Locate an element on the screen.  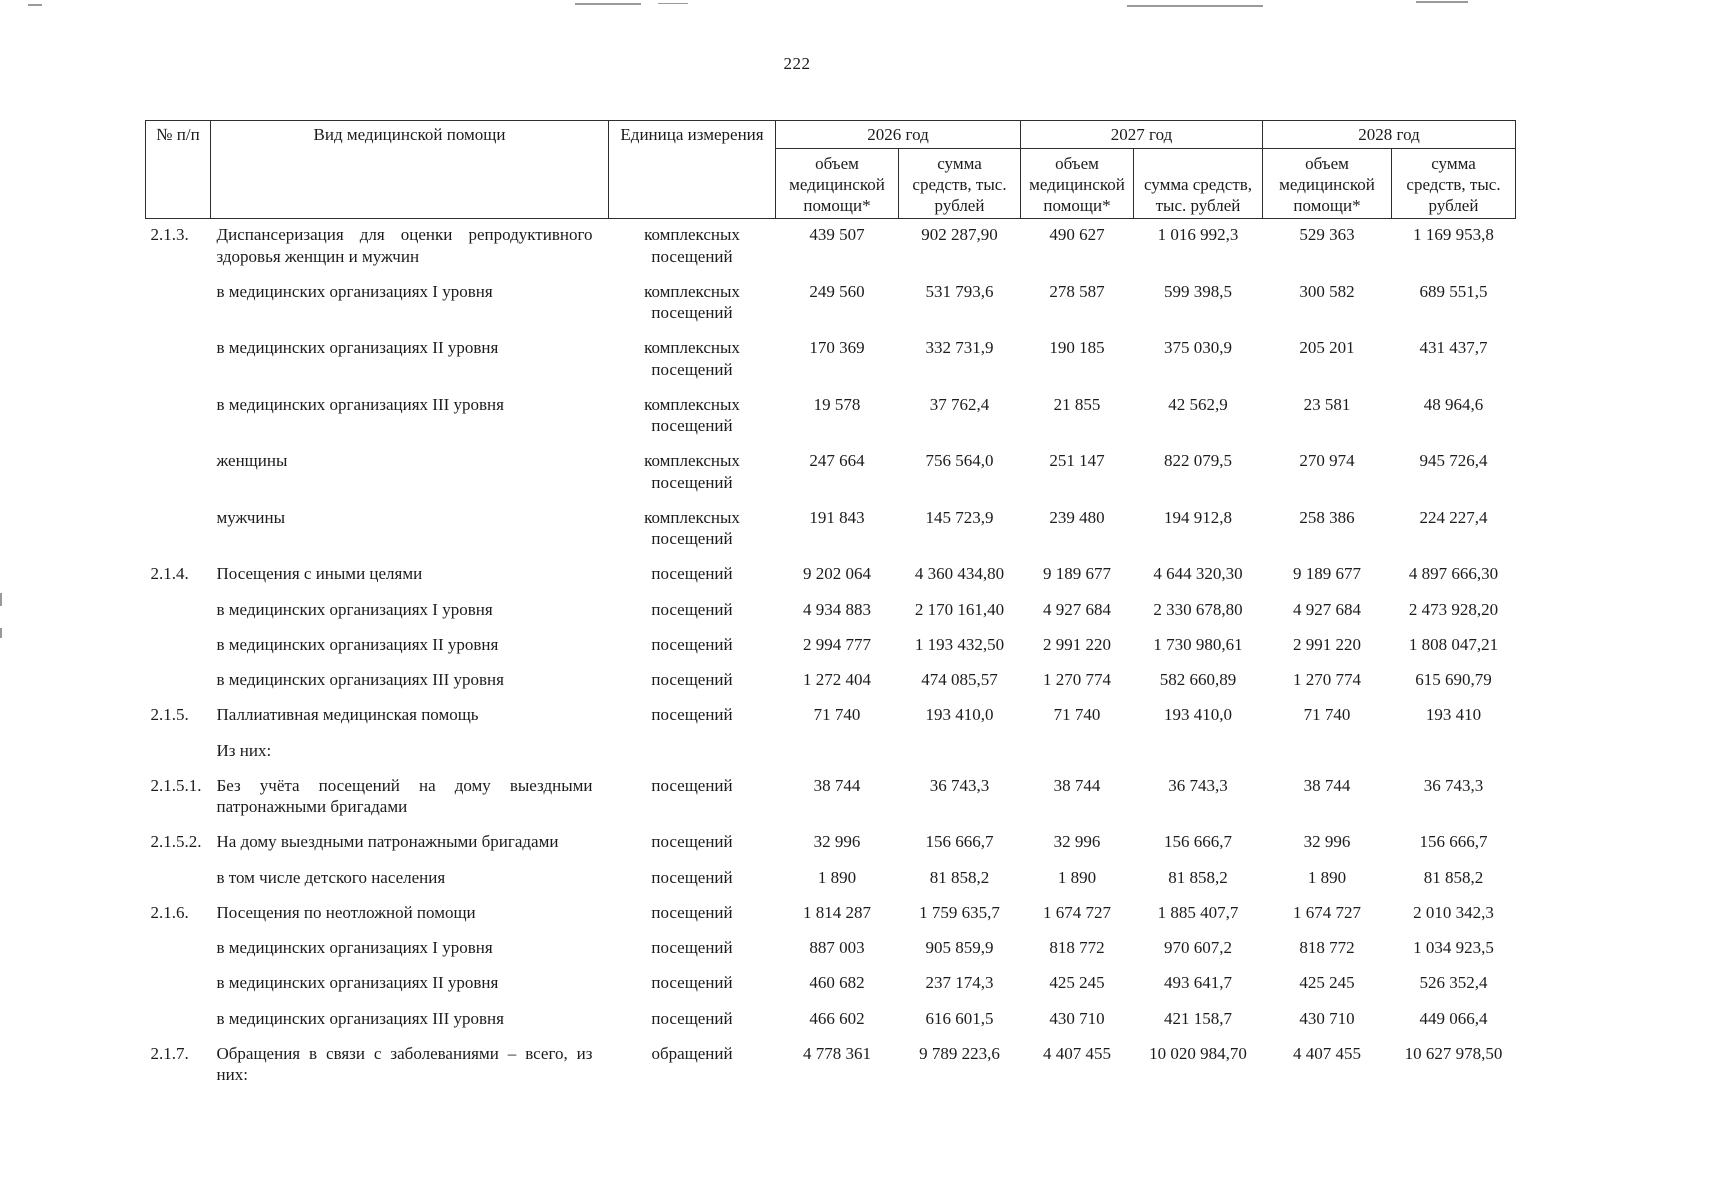
column-header-year-2026: 2026 год is located at coordinates (898, 134).